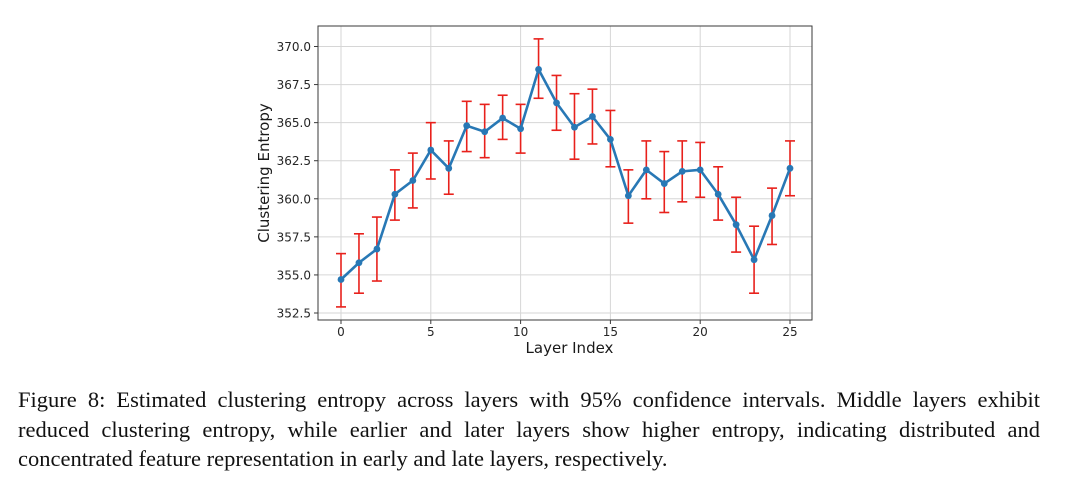 This screenshot has width=1080, height=493. I want to click on x-tick-label: 20, so click(700, 332).